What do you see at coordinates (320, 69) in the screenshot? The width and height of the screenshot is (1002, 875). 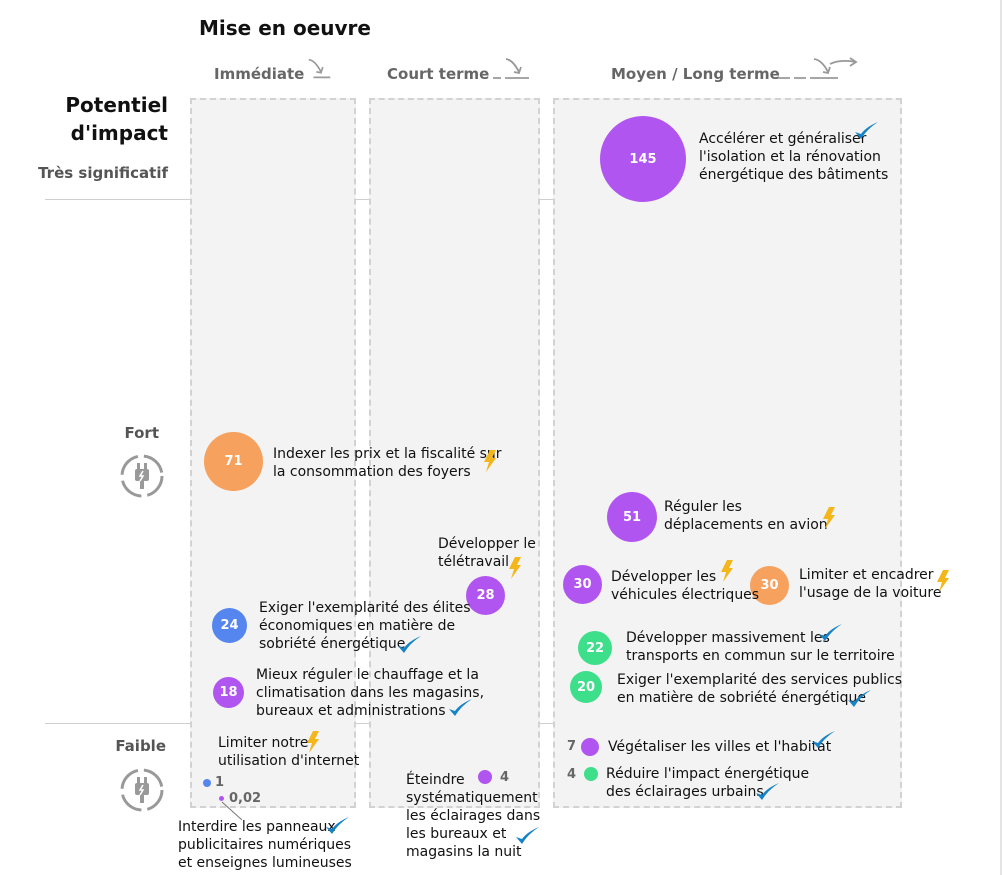 I see `arrow-immediate-icon` at bounding box center [320, 69].